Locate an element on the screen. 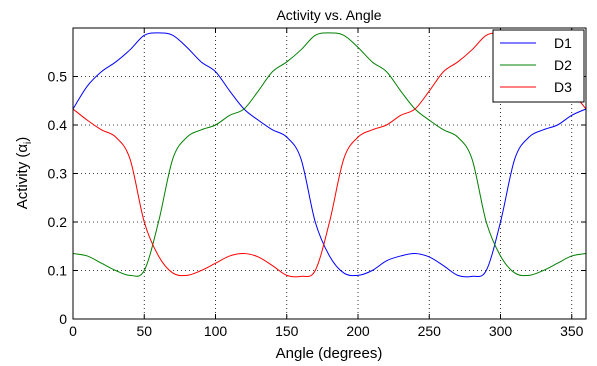 The height and width of the screenshot is (366, 597). legend-box is located at coordinates (538, 66).